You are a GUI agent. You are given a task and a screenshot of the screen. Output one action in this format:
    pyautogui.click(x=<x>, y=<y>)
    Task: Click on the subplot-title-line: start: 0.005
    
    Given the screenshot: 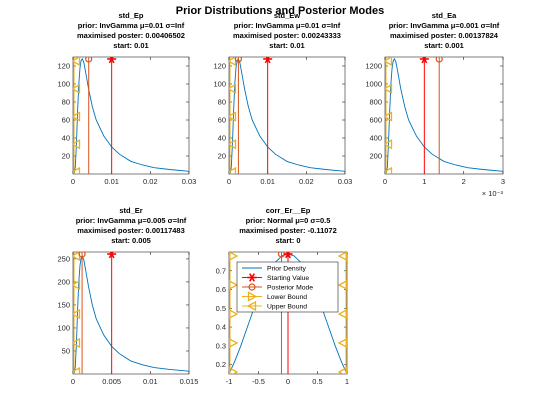 What is the action you would take?
    pyautogui.click(x=131, y=240)
    